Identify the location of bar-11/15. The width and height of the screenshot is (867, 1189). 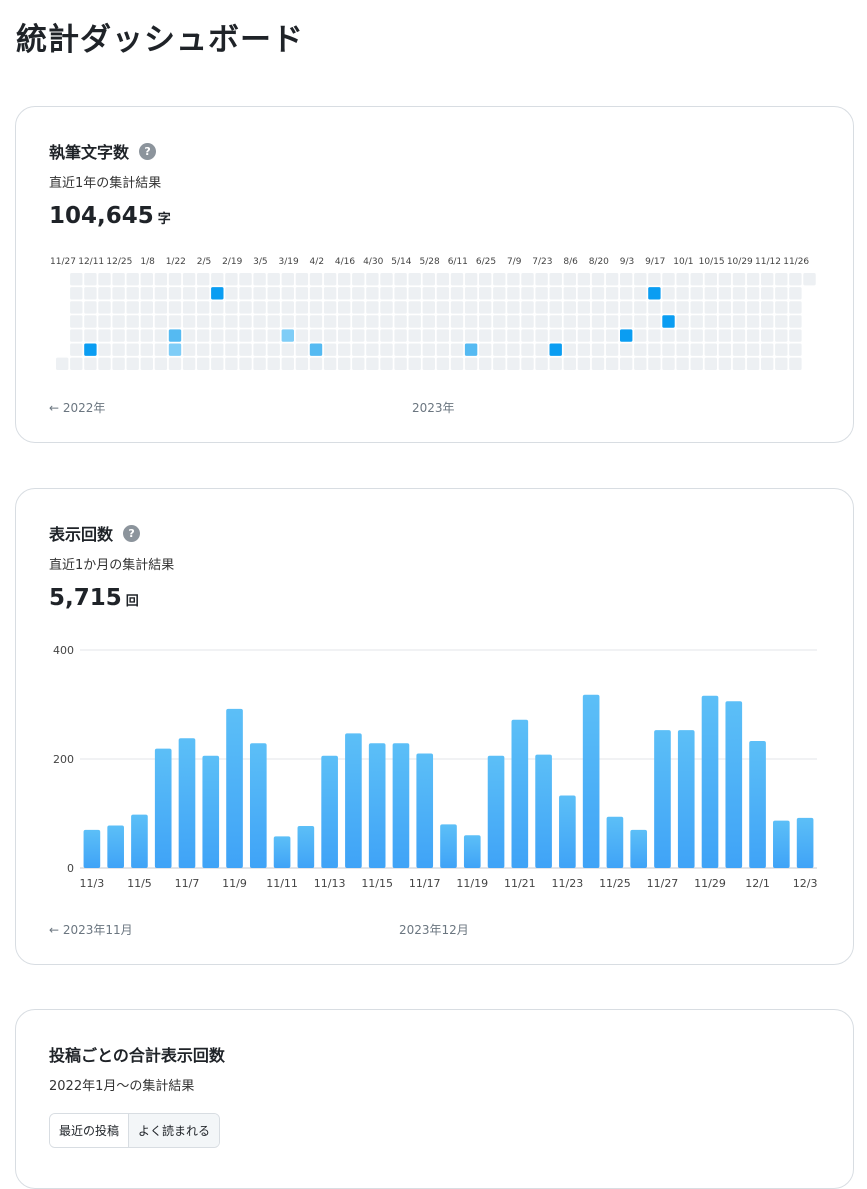
(377, 805).